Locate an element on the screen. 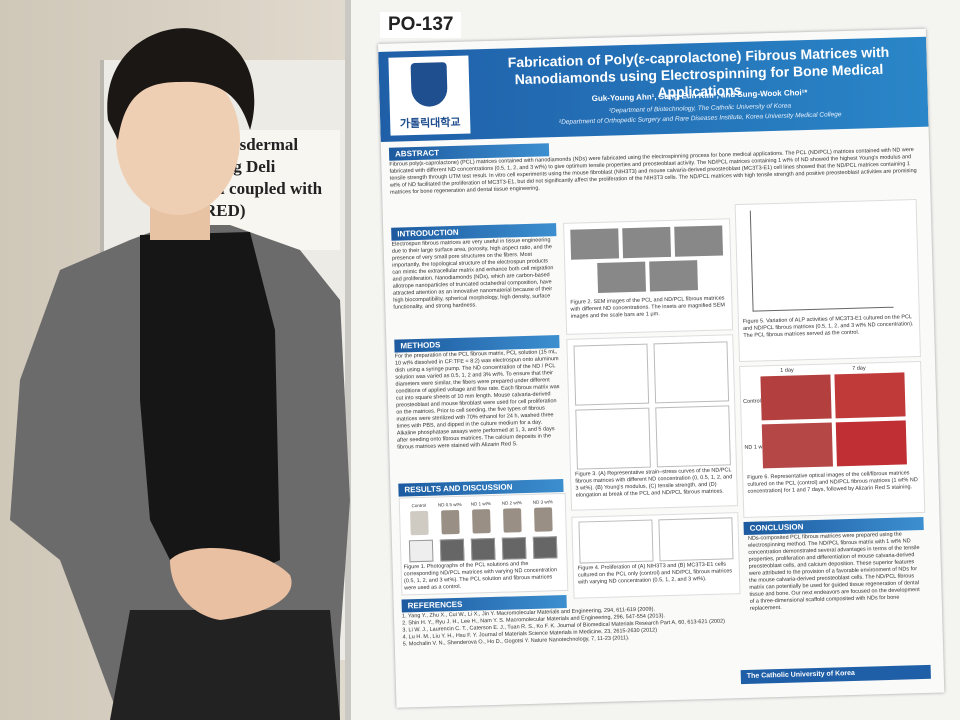 Image resolution: width=960 pixels, height=720 pixels. column-label: 1 day is located at coordinates (787, 370).